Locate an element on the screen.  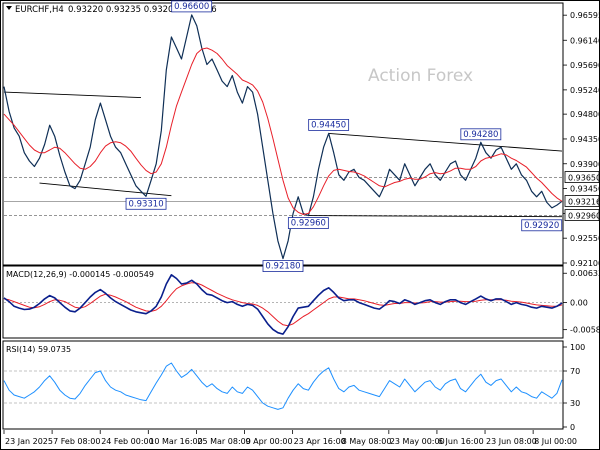
rsi-line is located at coordinates (283, 386).